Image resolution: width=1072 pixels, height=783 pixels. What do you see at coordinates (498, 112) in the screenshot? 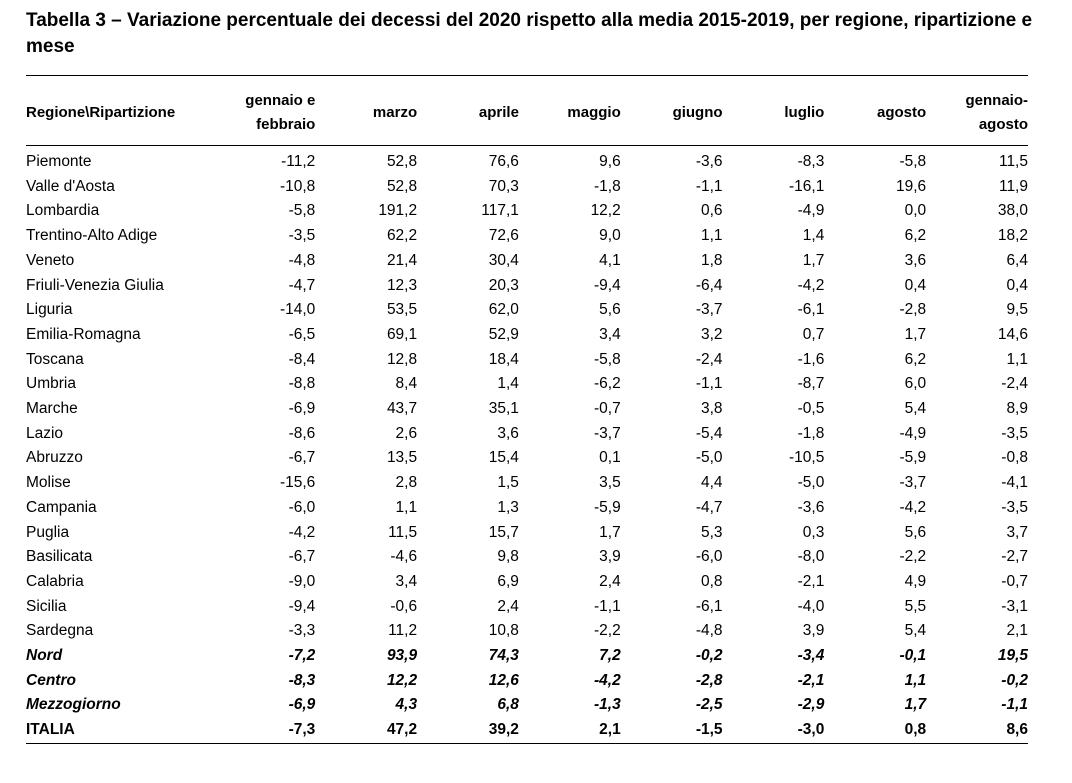
I see `column-header-aprile: aprile` at bounding box center [498, 112].